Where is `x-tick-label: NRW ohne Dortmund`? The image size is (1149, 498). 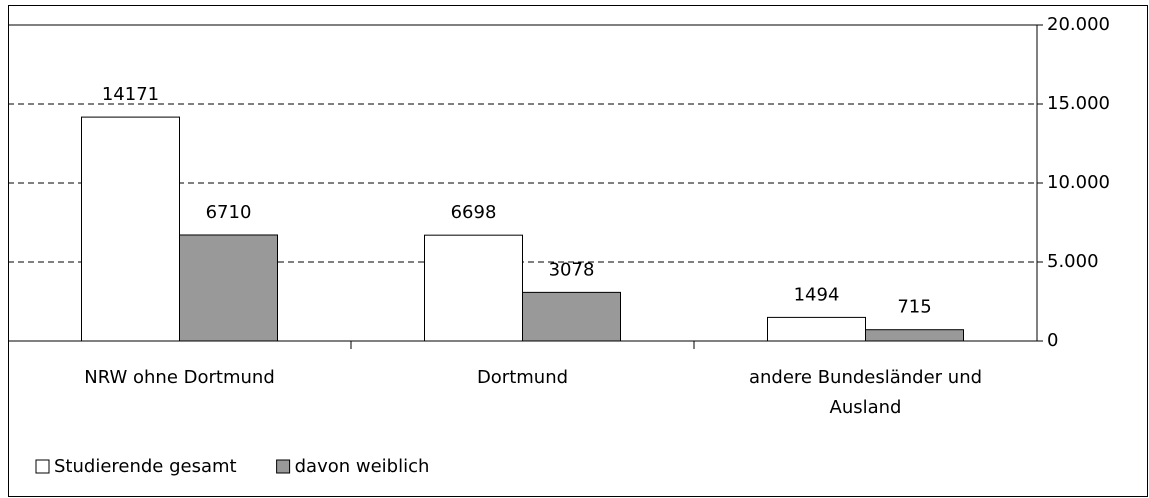
x-tick-label: NRW ohne Dortmund is located at coordinates (179, 377).